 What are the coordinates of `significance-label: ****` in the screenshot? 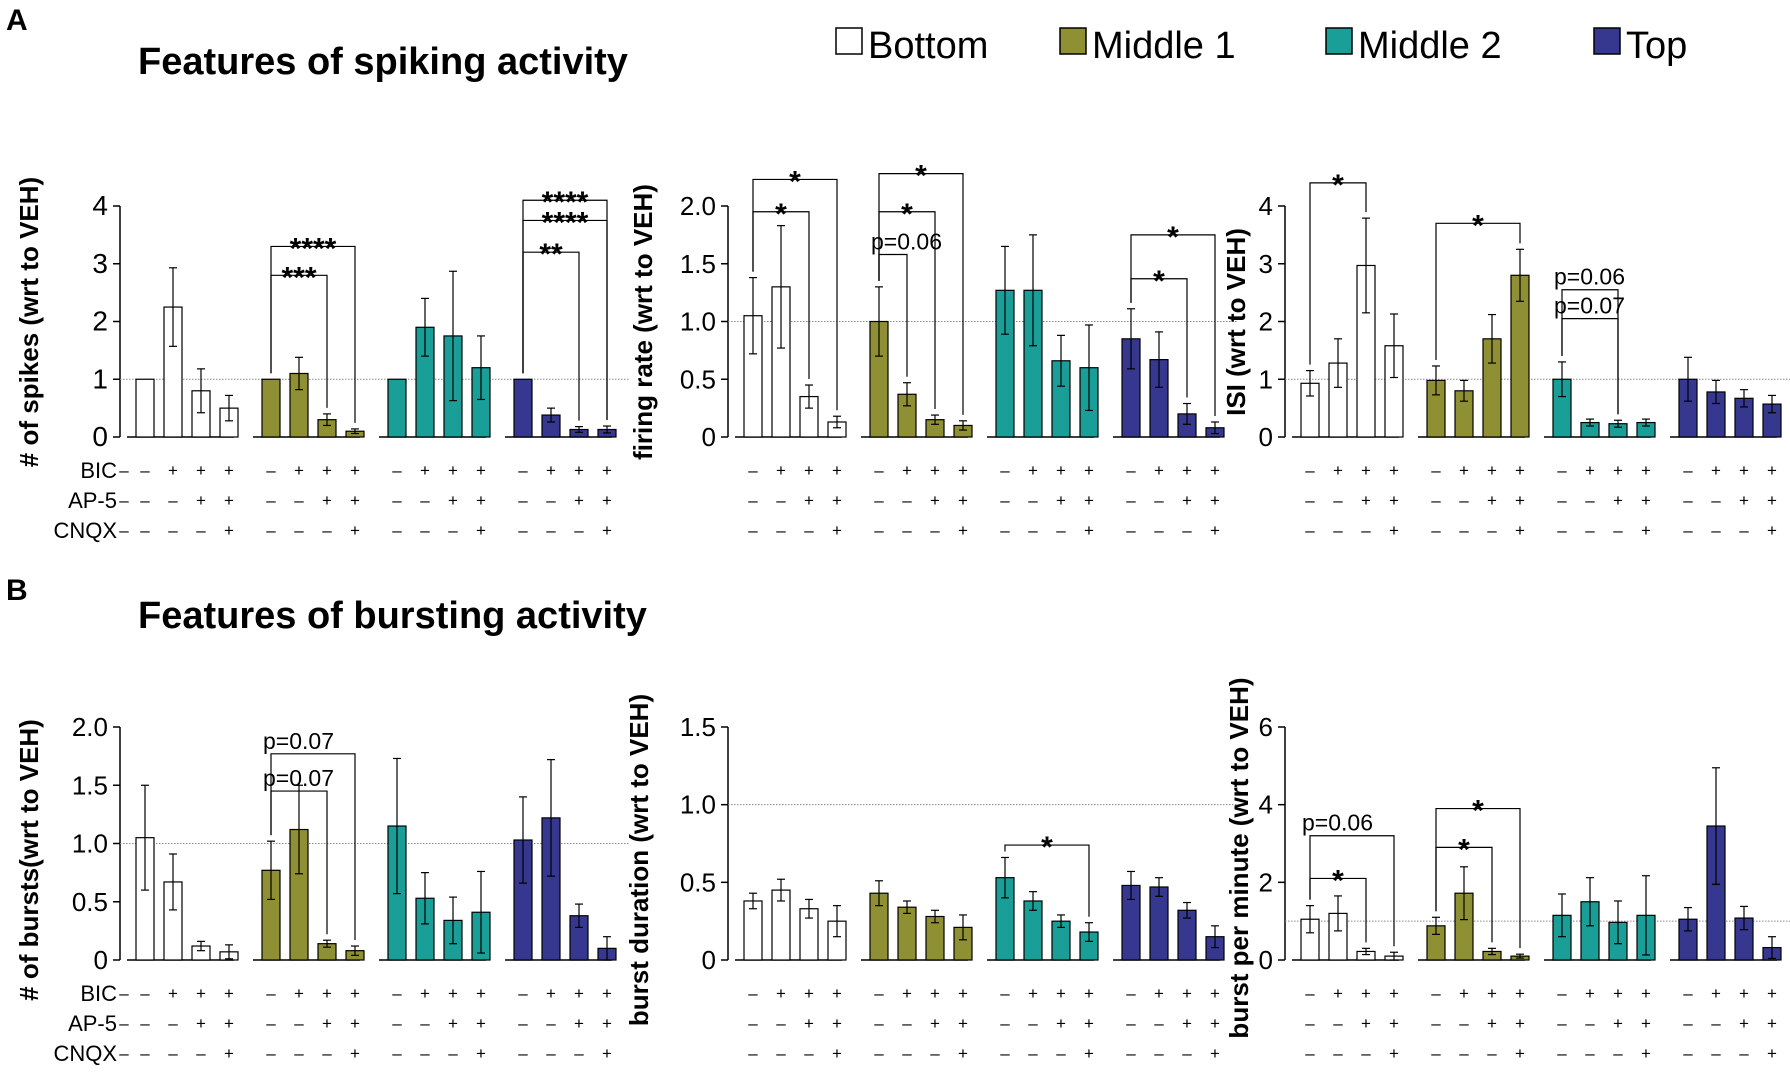 It's located at (313, 248).